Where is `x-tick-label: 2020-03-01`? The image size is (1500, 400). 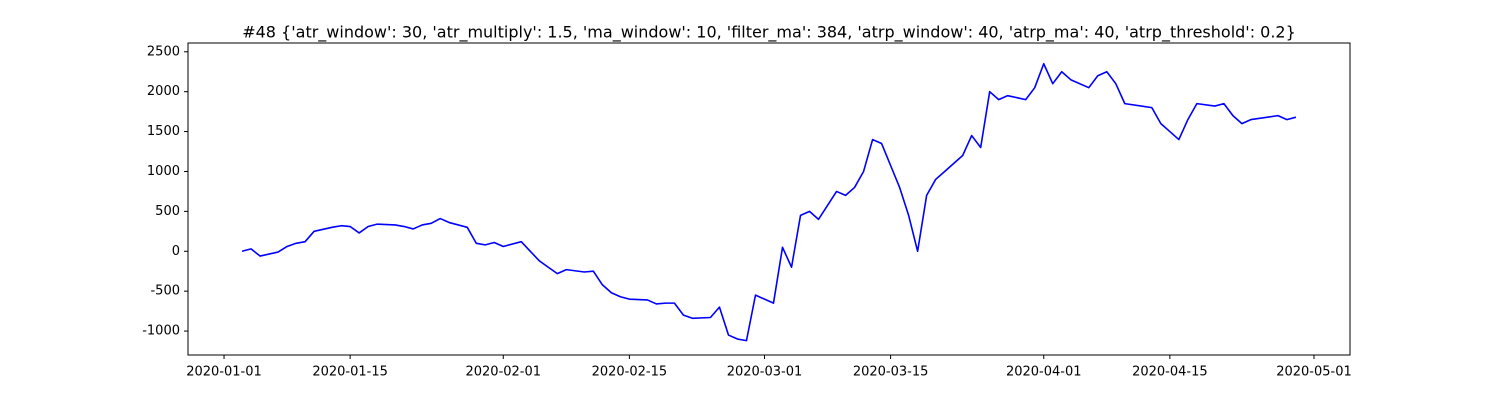 x-tick-label: 2020-03-01 is located at coordinates (765, 372).